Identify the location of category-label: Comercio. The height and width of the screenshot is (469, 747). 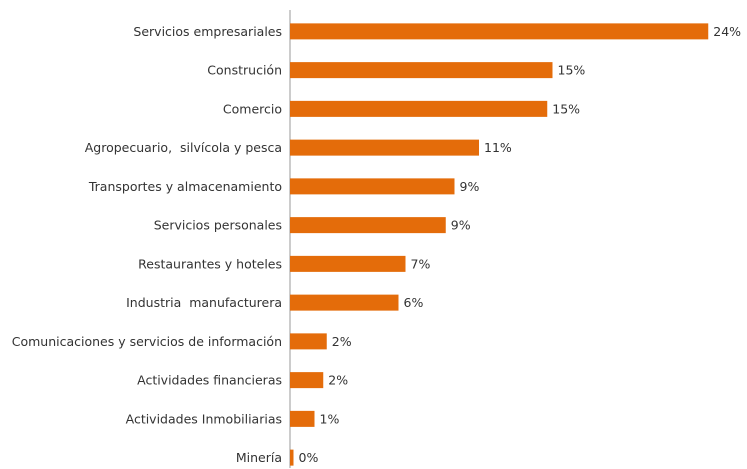
(252, 108).